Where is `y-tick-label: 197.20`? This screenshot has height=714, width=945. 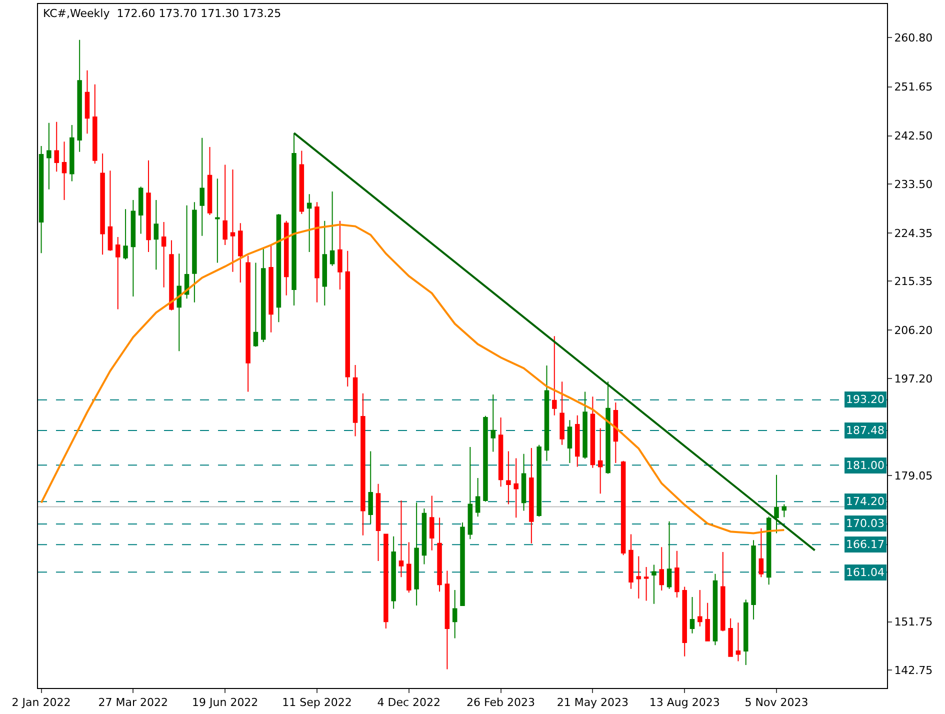 y-tick-label: 197.20 is located at coordinates (913, 379).